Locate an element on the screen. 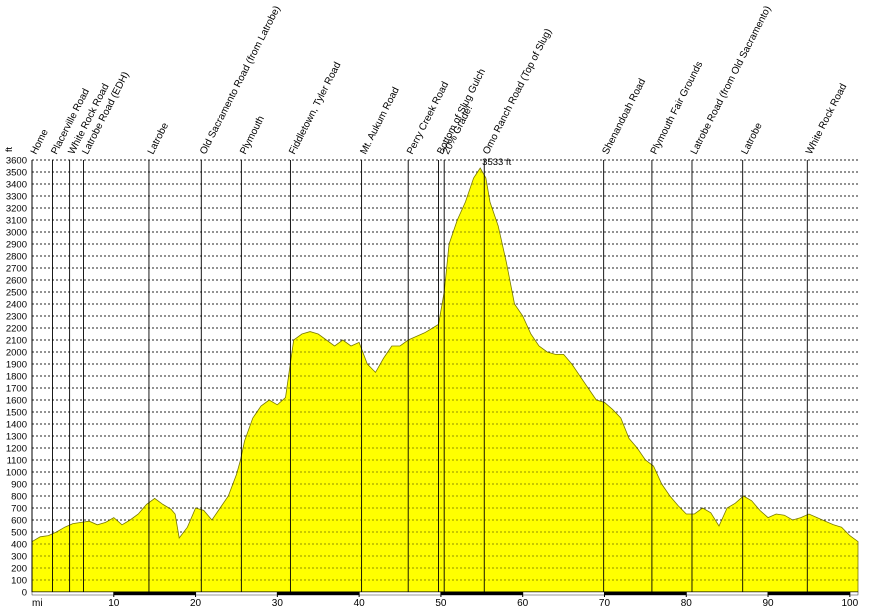 This screenshot has width=880, height=610. y-tick-label: 2800 is located at coordinates (16, 257).